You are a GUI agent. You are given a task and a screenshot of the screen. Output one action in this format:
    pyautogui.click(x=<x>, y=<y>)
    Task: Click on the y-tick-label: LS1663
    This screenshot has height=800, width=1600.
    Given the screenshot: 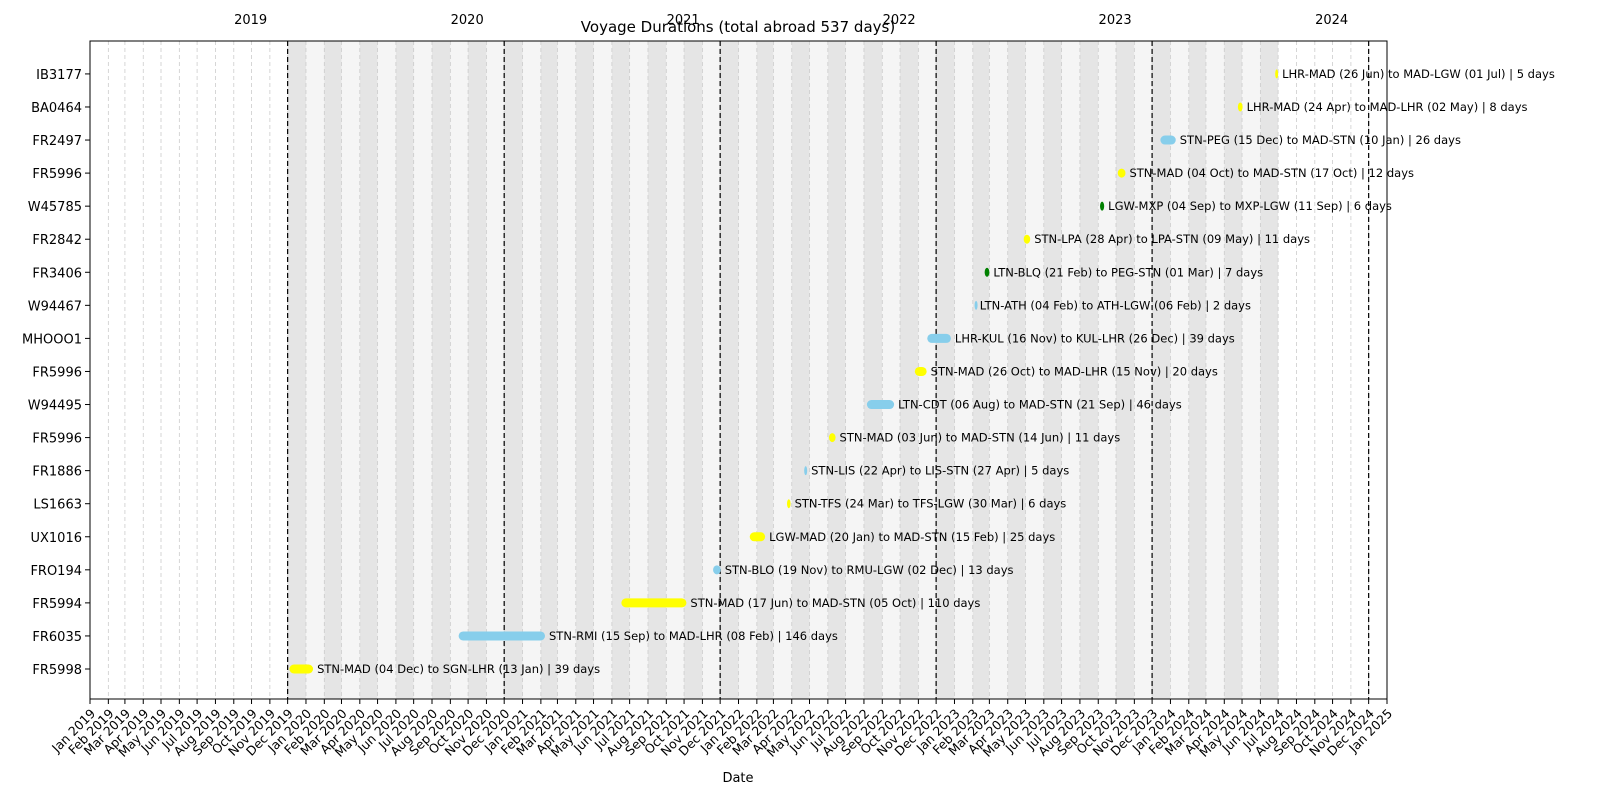 What is the action you would take?
    pyautogui.click(x=57, y=505)
    